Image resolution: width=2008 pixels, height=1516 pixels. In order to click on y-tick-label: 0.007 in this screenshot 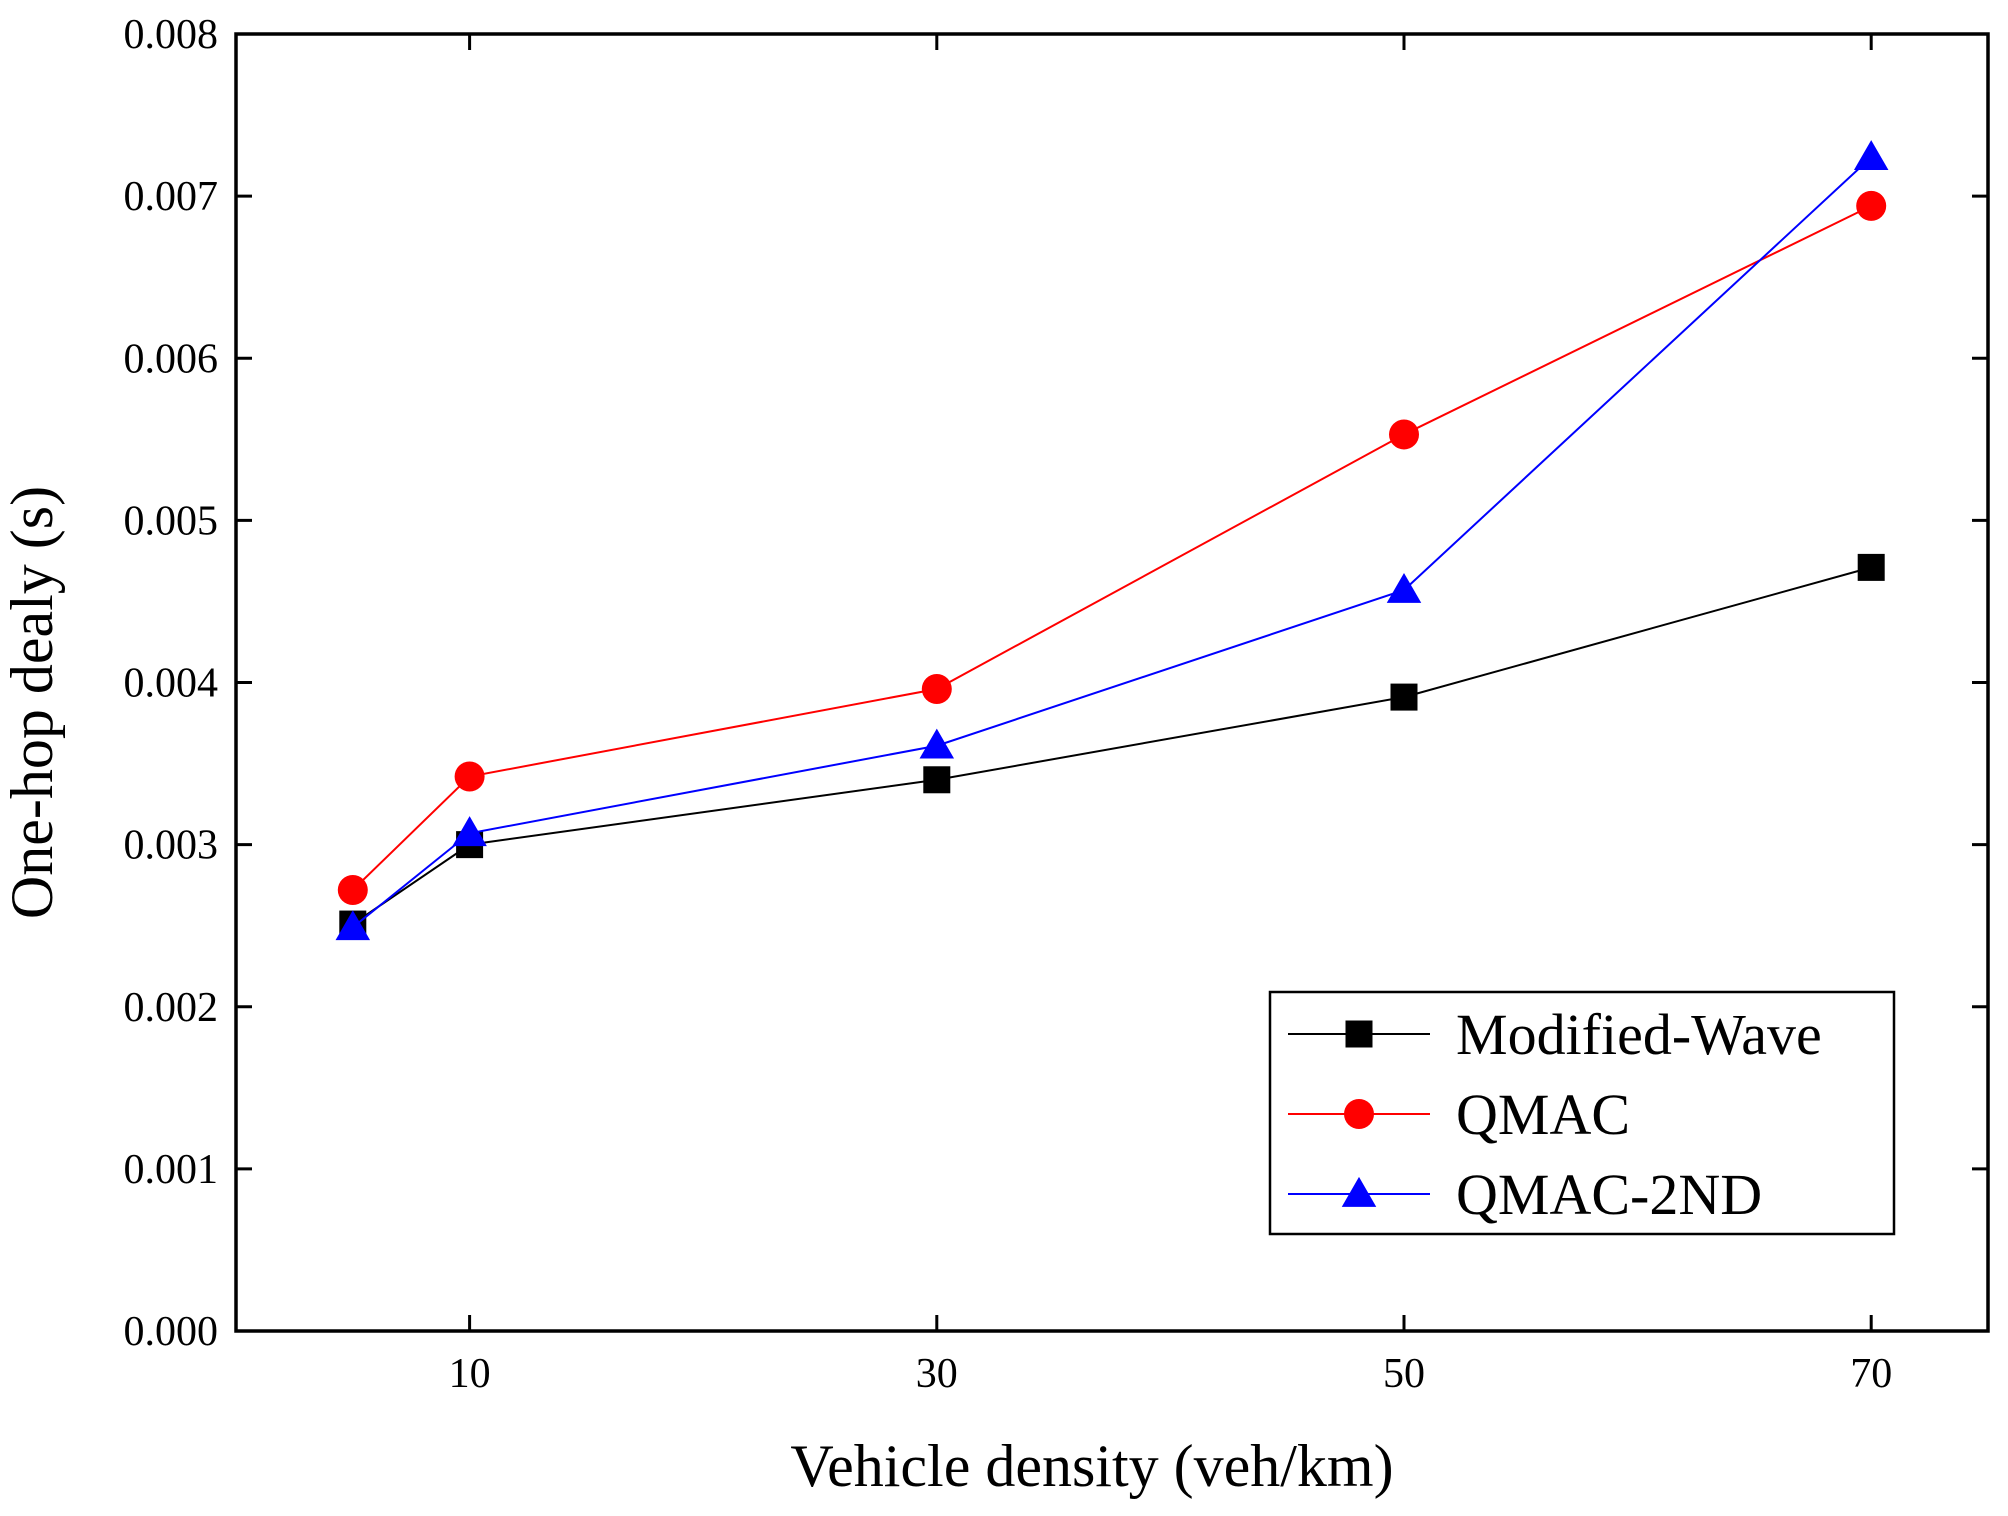, I will do `click(171, 197)`.